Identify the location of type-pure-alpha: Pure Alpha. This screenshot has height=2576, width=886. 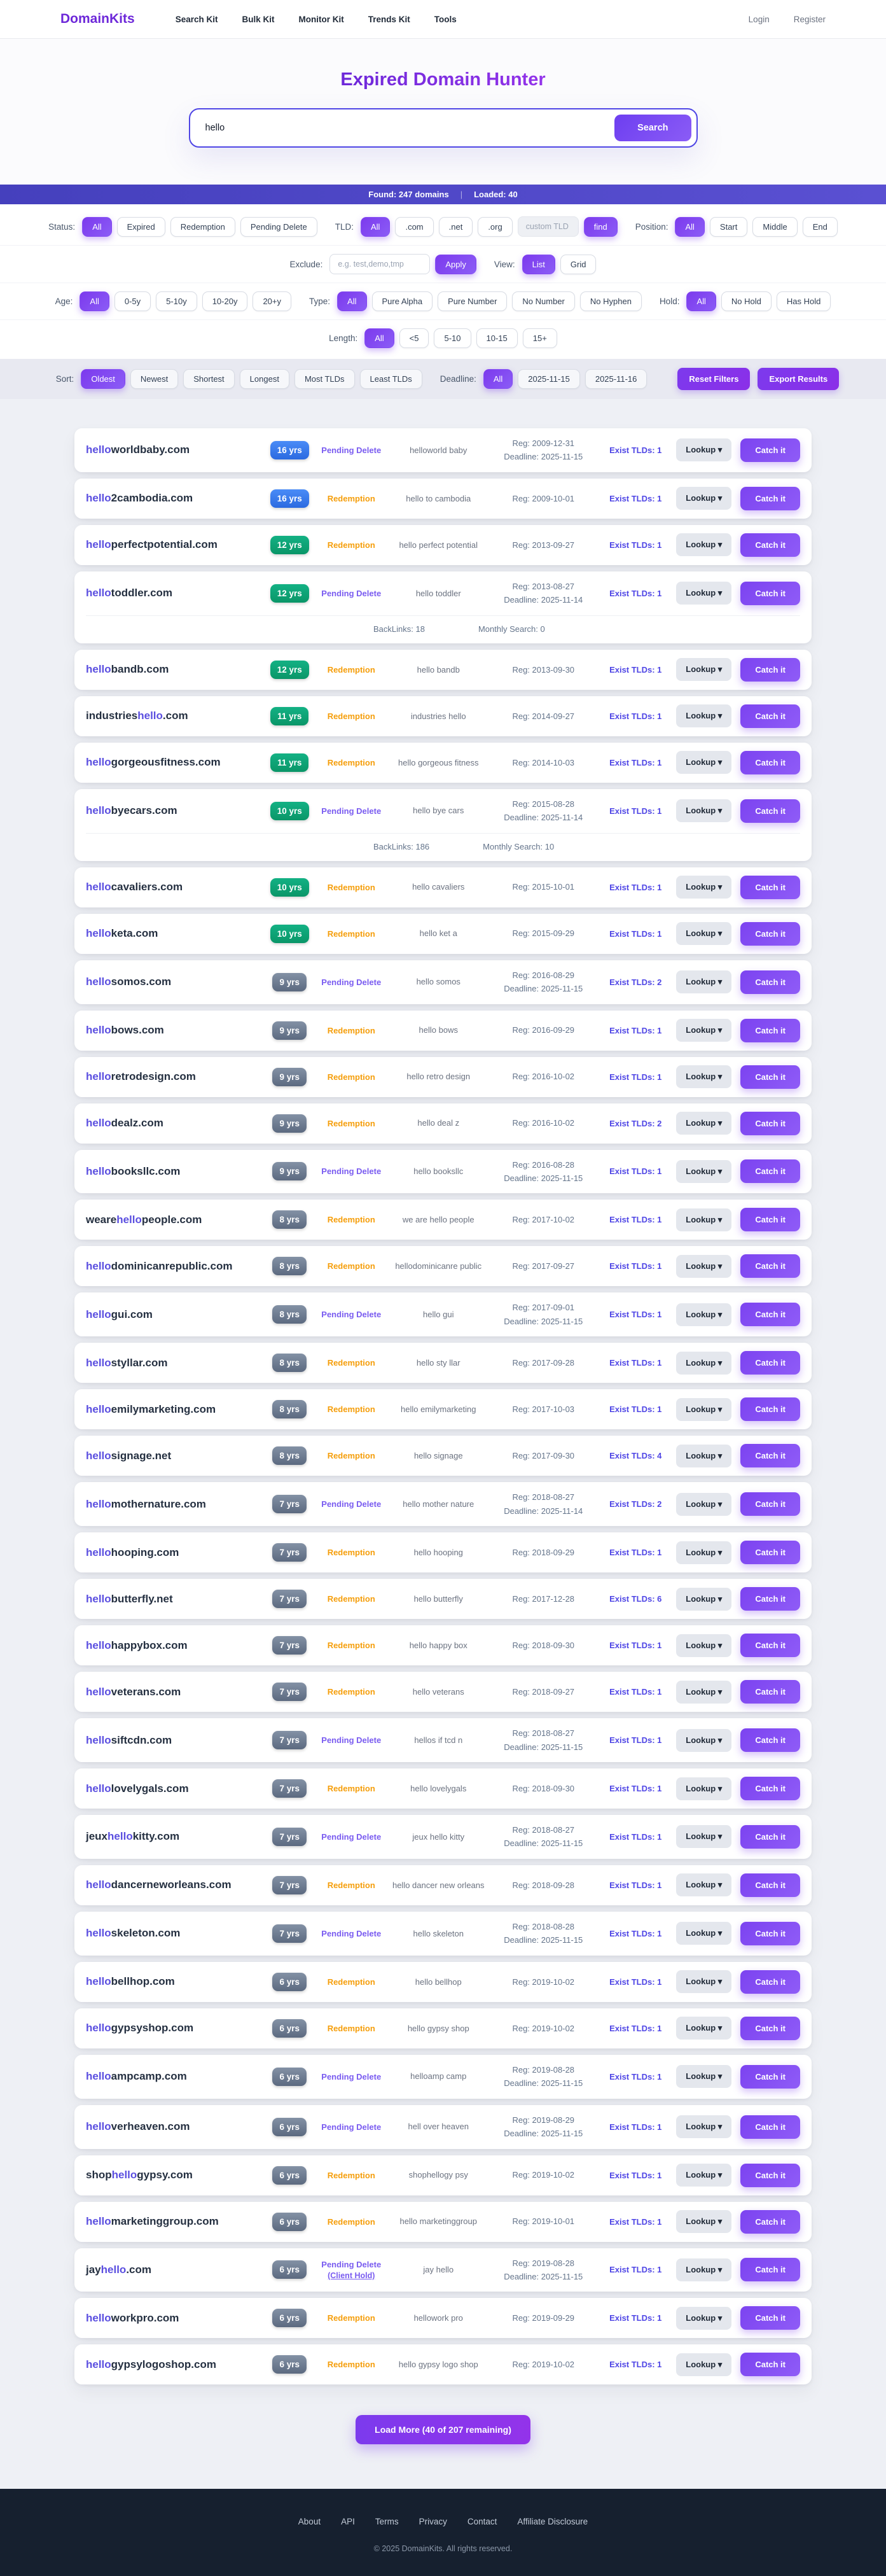
(402, 301).